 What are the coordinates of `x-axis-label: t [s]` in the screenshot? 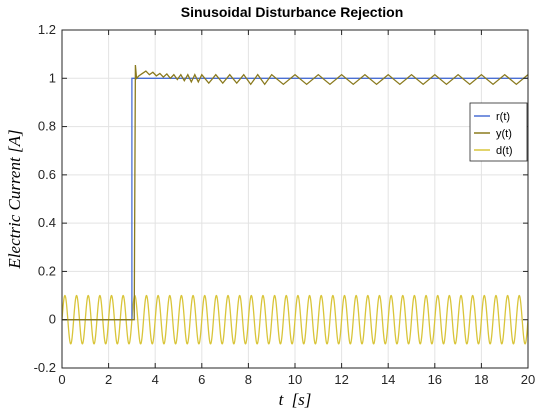 It's located at (295, 399).